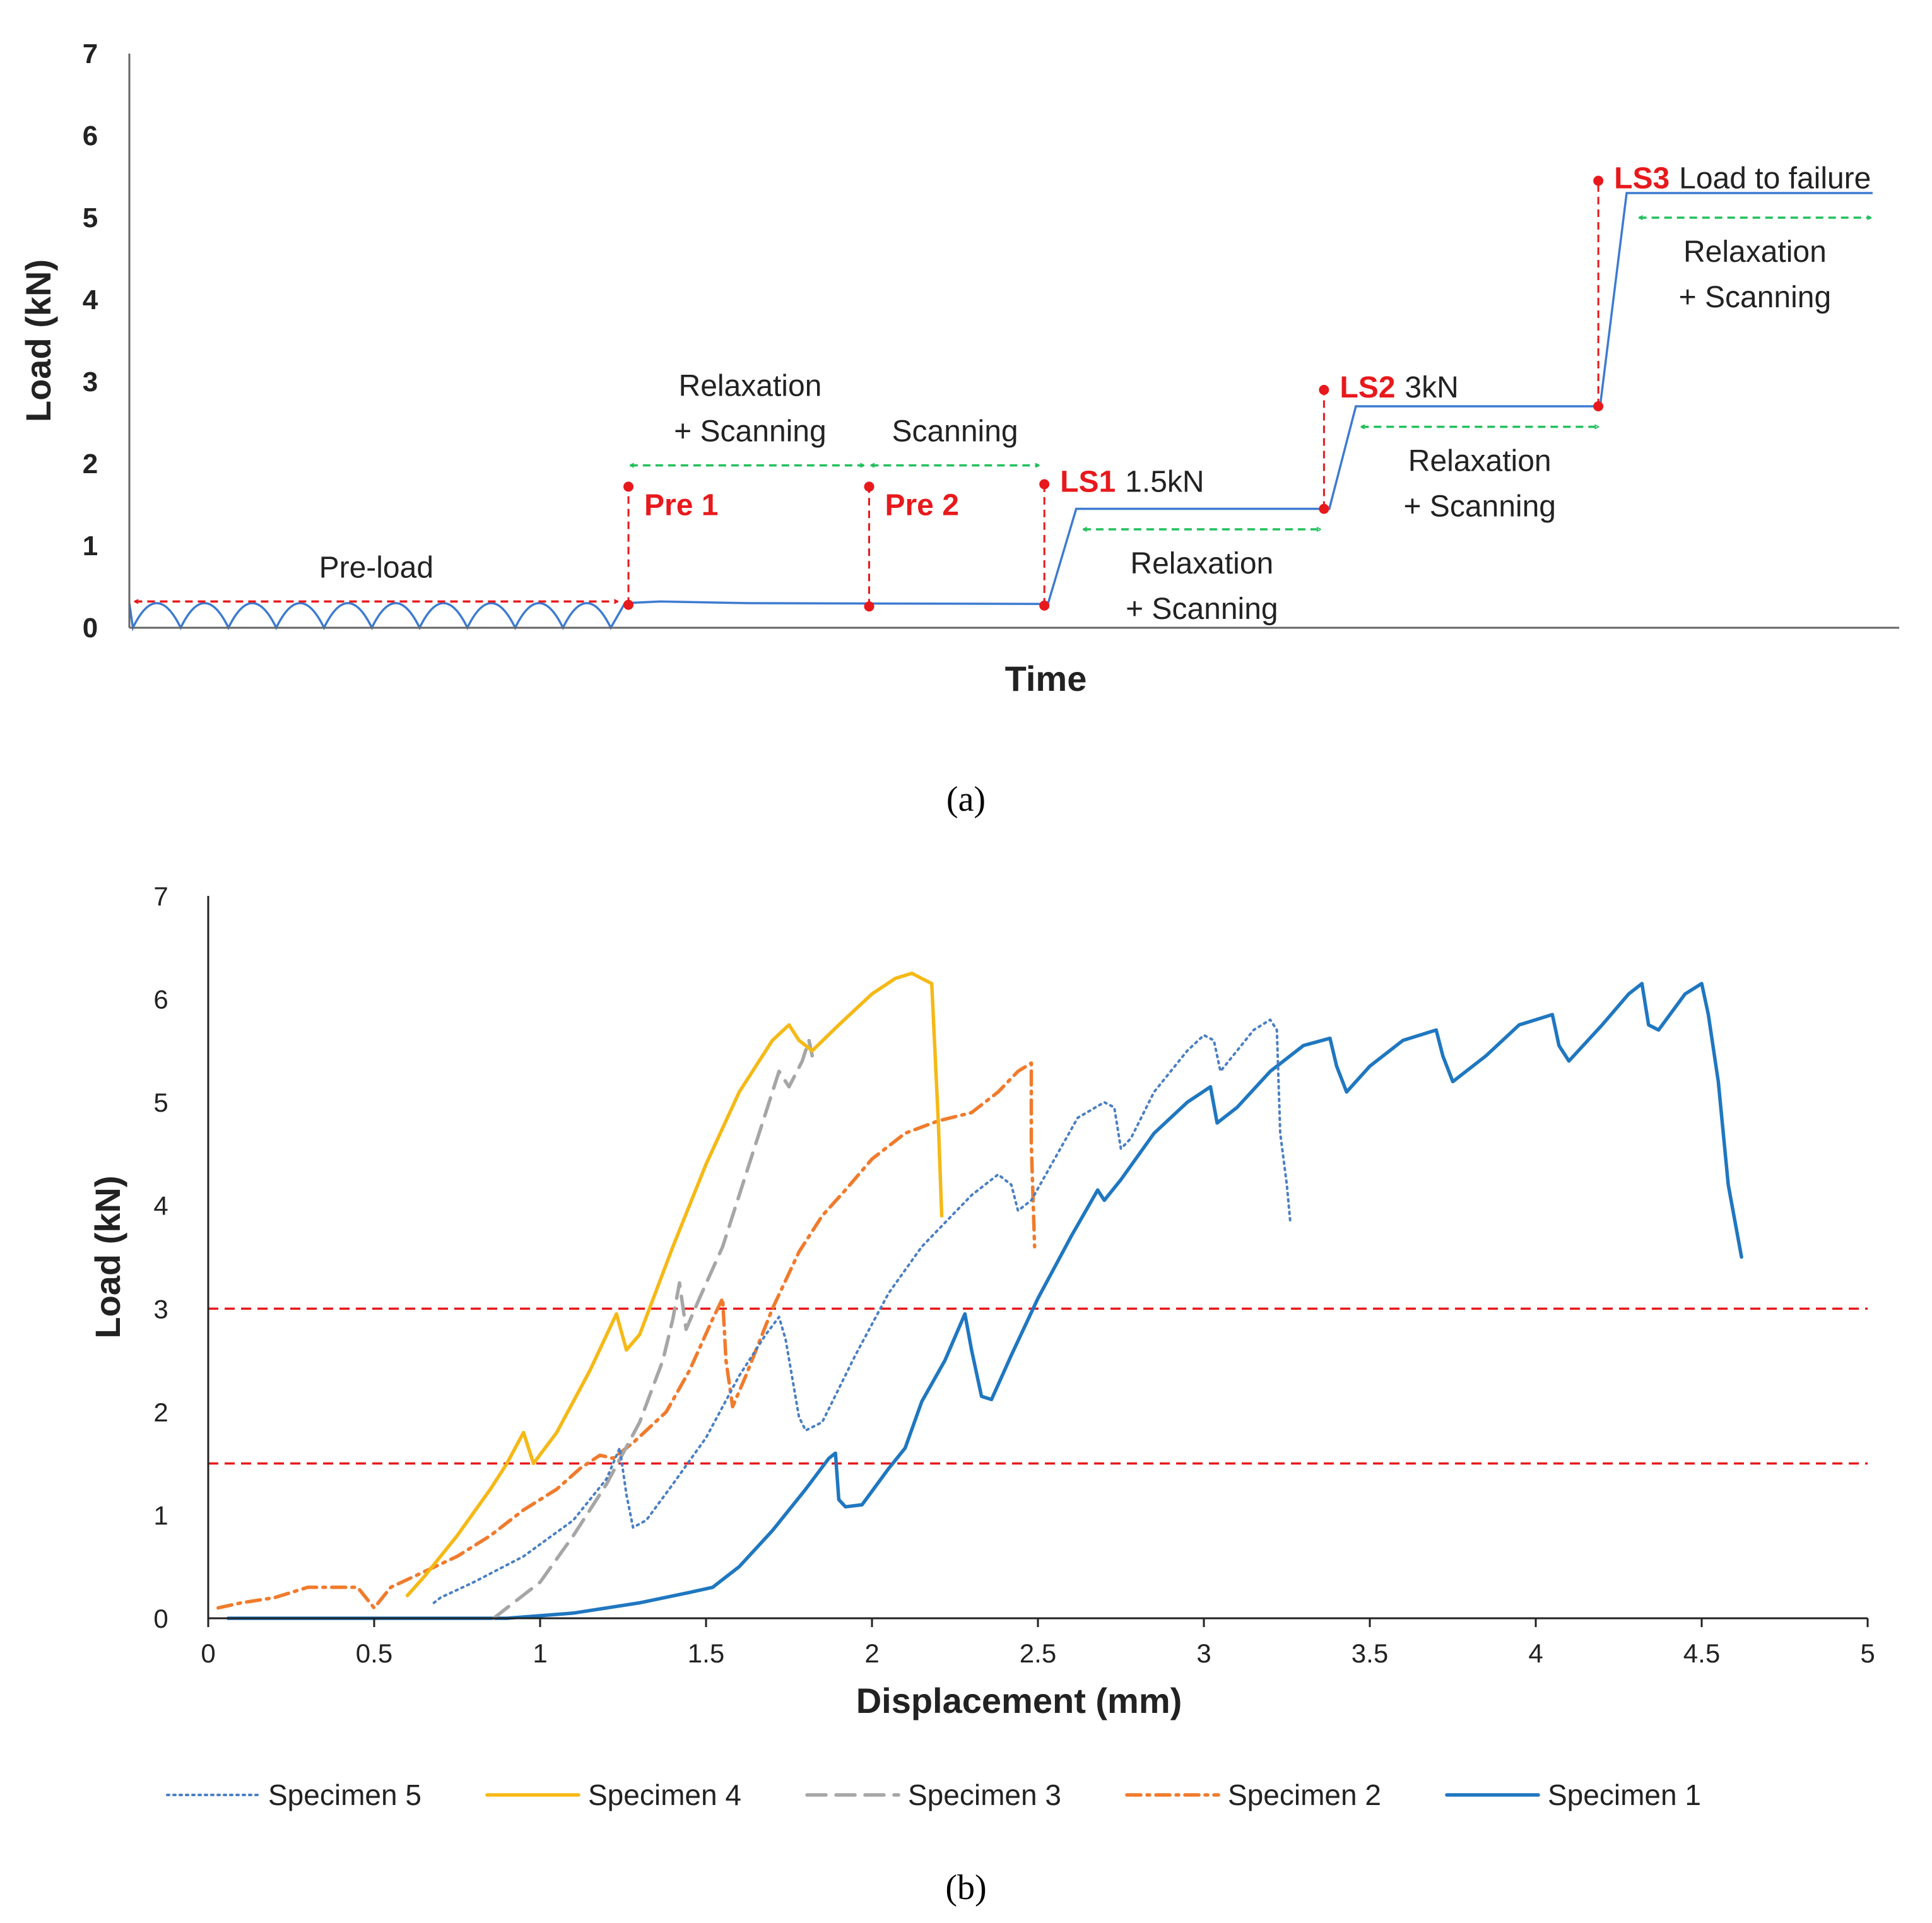  What do you see at coordinates (1203, 1653) in the screenshot?
I see `x-tick-label: 3` at bounding box center [1203, 1653].